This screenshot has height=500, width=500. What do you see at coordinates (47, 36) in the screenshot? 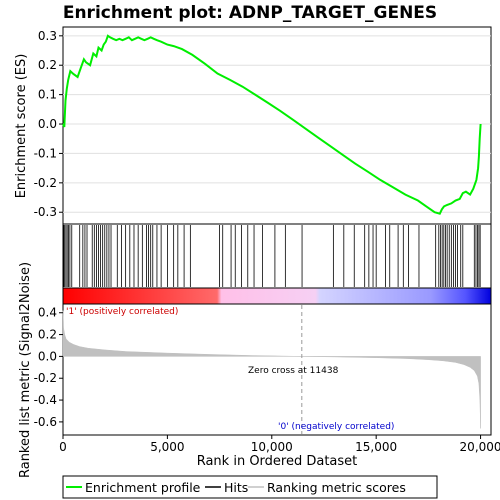
I see `es-y-tick-label: 0.3` at bounding box center [47, 36].